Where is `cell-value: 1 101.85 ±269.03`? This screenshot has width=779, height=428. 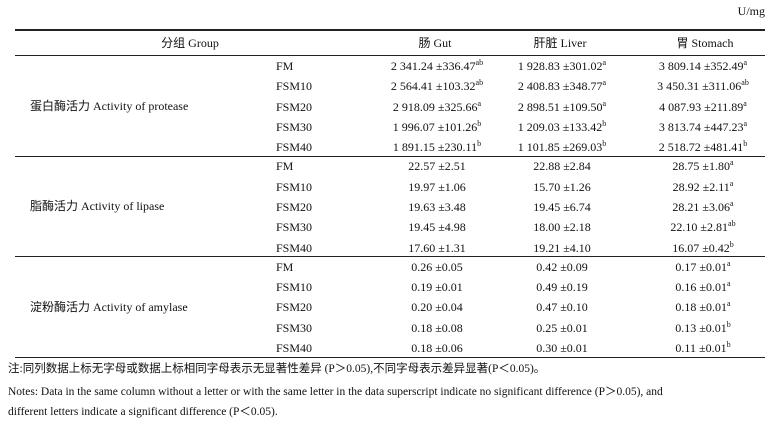 cell-value: 1 101.85 ±269.03 is located at coordinates (560, 147).